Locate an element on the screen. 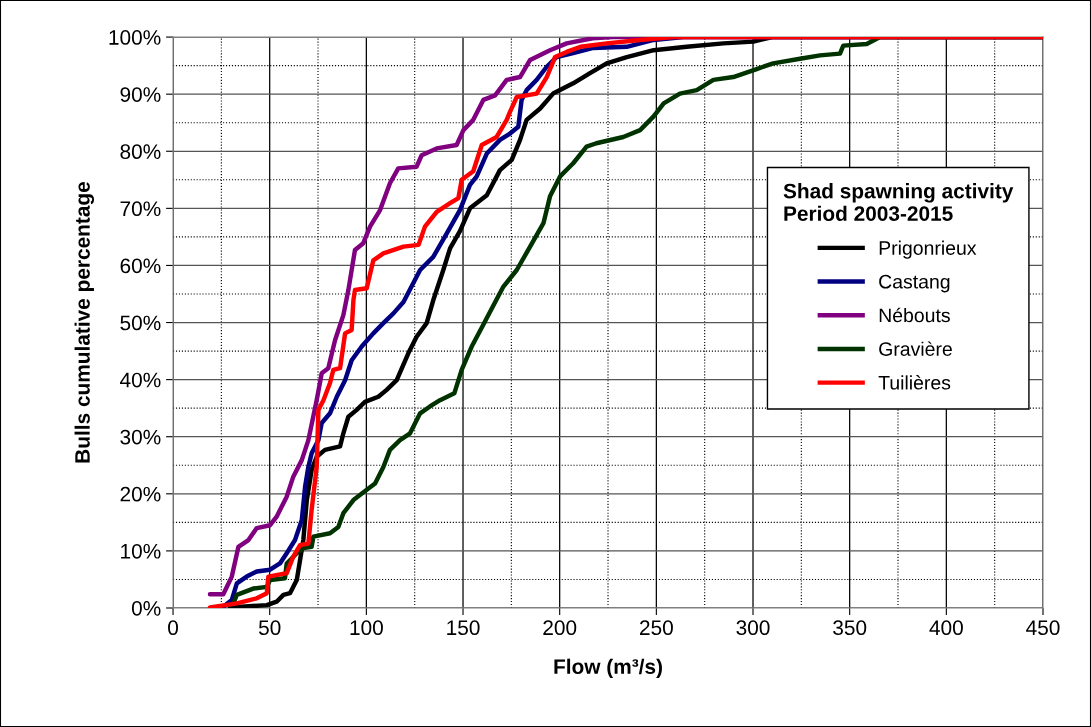 This screenshot has width=1091, height=727. legend-label: Gravière is located at coordinates (915, 348).